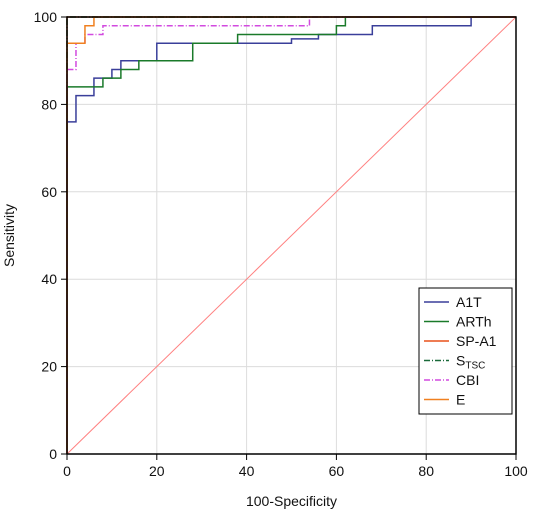 This screenshot has width=533, height=514. What do you see at coordinates (474, 322) in the screenshot?
I see `legend-label: ARTh` at bounding box center [474, 322].